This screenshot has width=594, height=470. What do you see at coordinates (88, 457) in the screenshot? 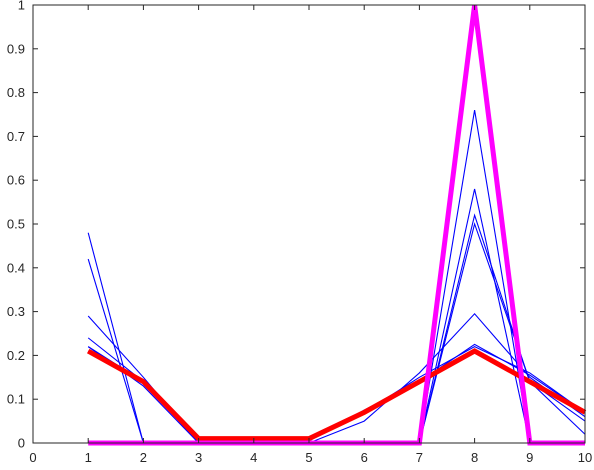
I see `x-tick-label: 1` at bounding box center [88, 457].